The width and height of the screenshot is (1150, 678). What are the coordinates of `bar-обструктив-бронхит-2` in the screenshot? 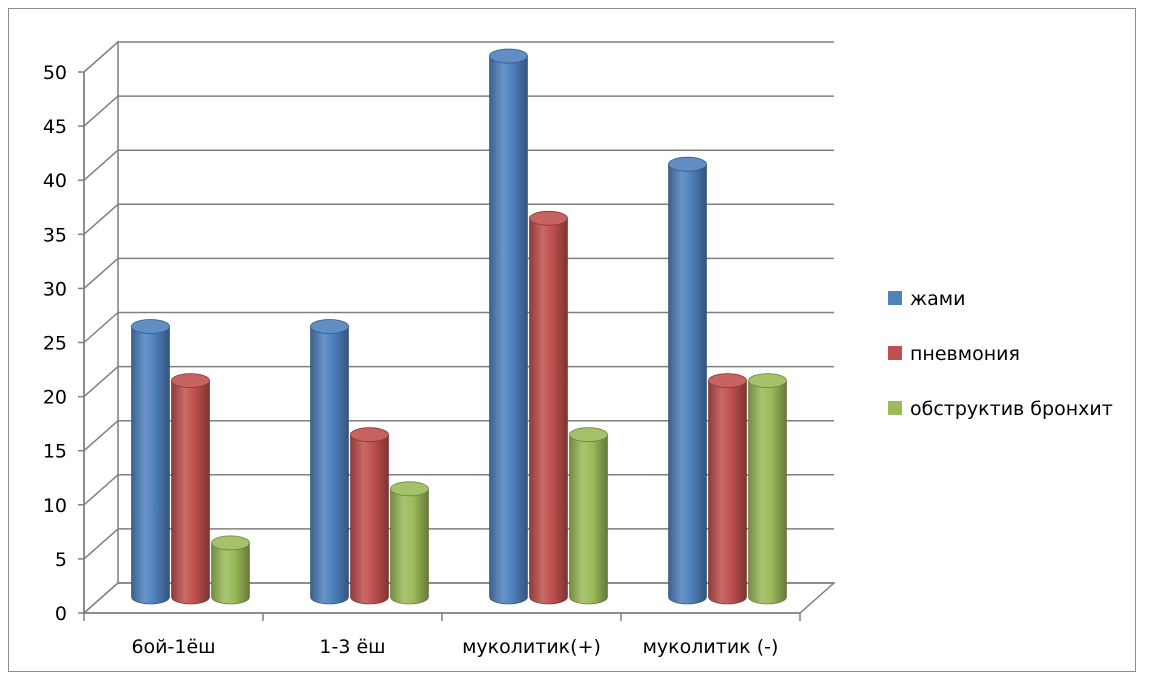 It's located at (409, 543).